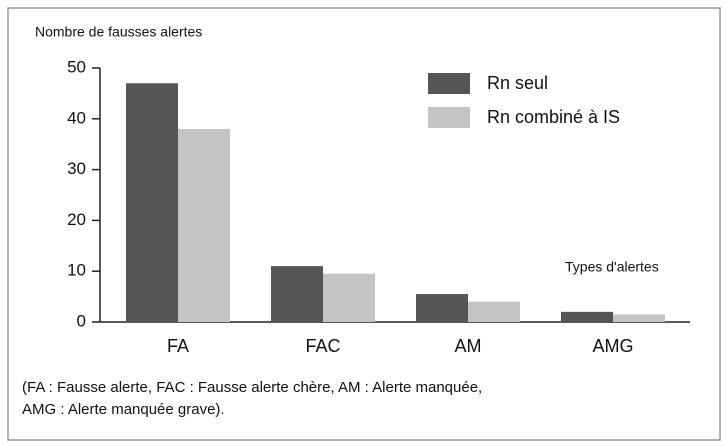  I want to click on y-tick-label: 30, so click(76, 168).